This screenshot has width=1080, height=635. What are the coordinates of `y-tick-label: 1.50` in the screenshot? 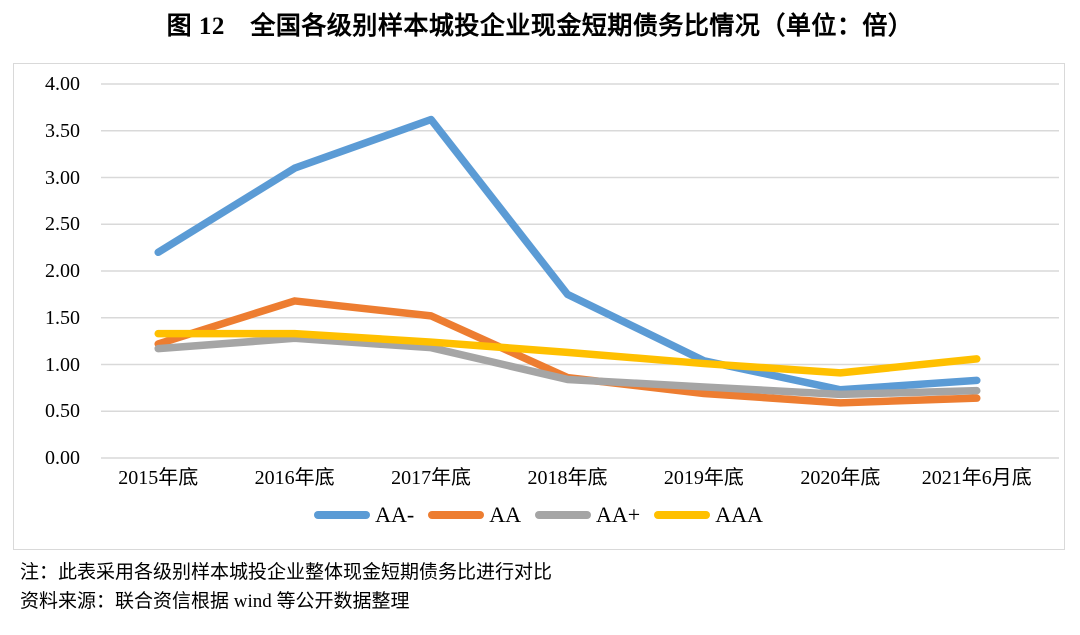 It's located at (62, 317).